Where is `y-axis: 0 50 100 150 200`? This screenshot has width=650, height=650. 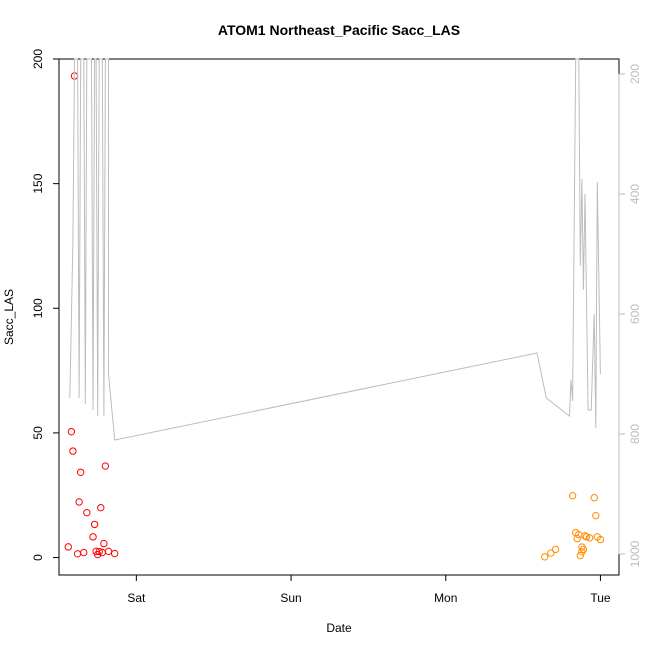 y-axis: 0 50 100 150 200 is located at coordinates (45, 305).